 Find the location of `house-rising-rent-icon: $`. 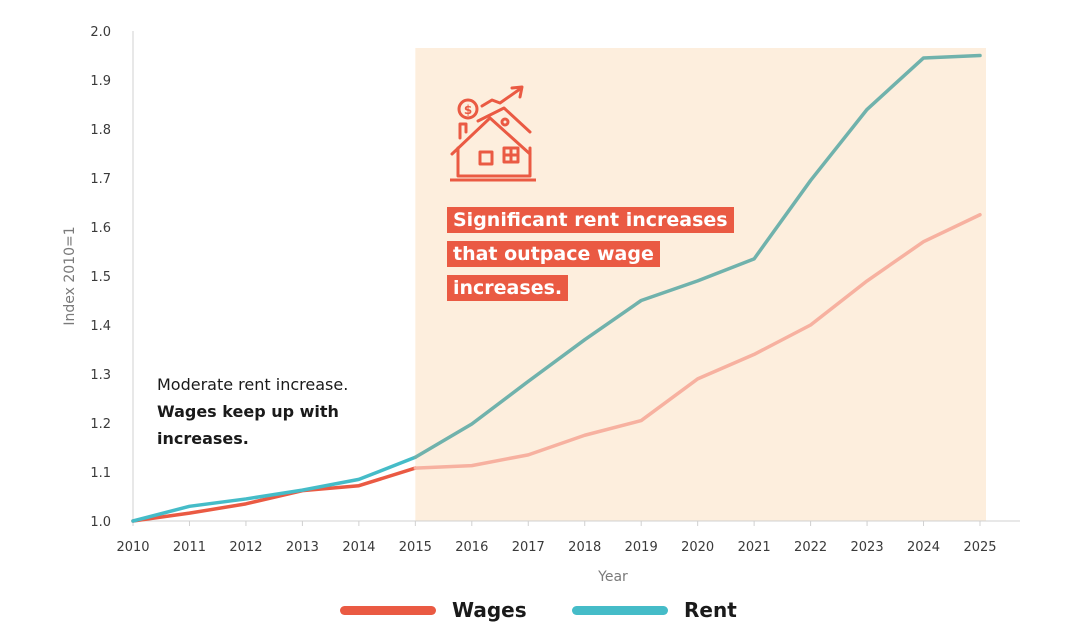

house-rising-rent-icon: $ is located at coordinates (493, 133).